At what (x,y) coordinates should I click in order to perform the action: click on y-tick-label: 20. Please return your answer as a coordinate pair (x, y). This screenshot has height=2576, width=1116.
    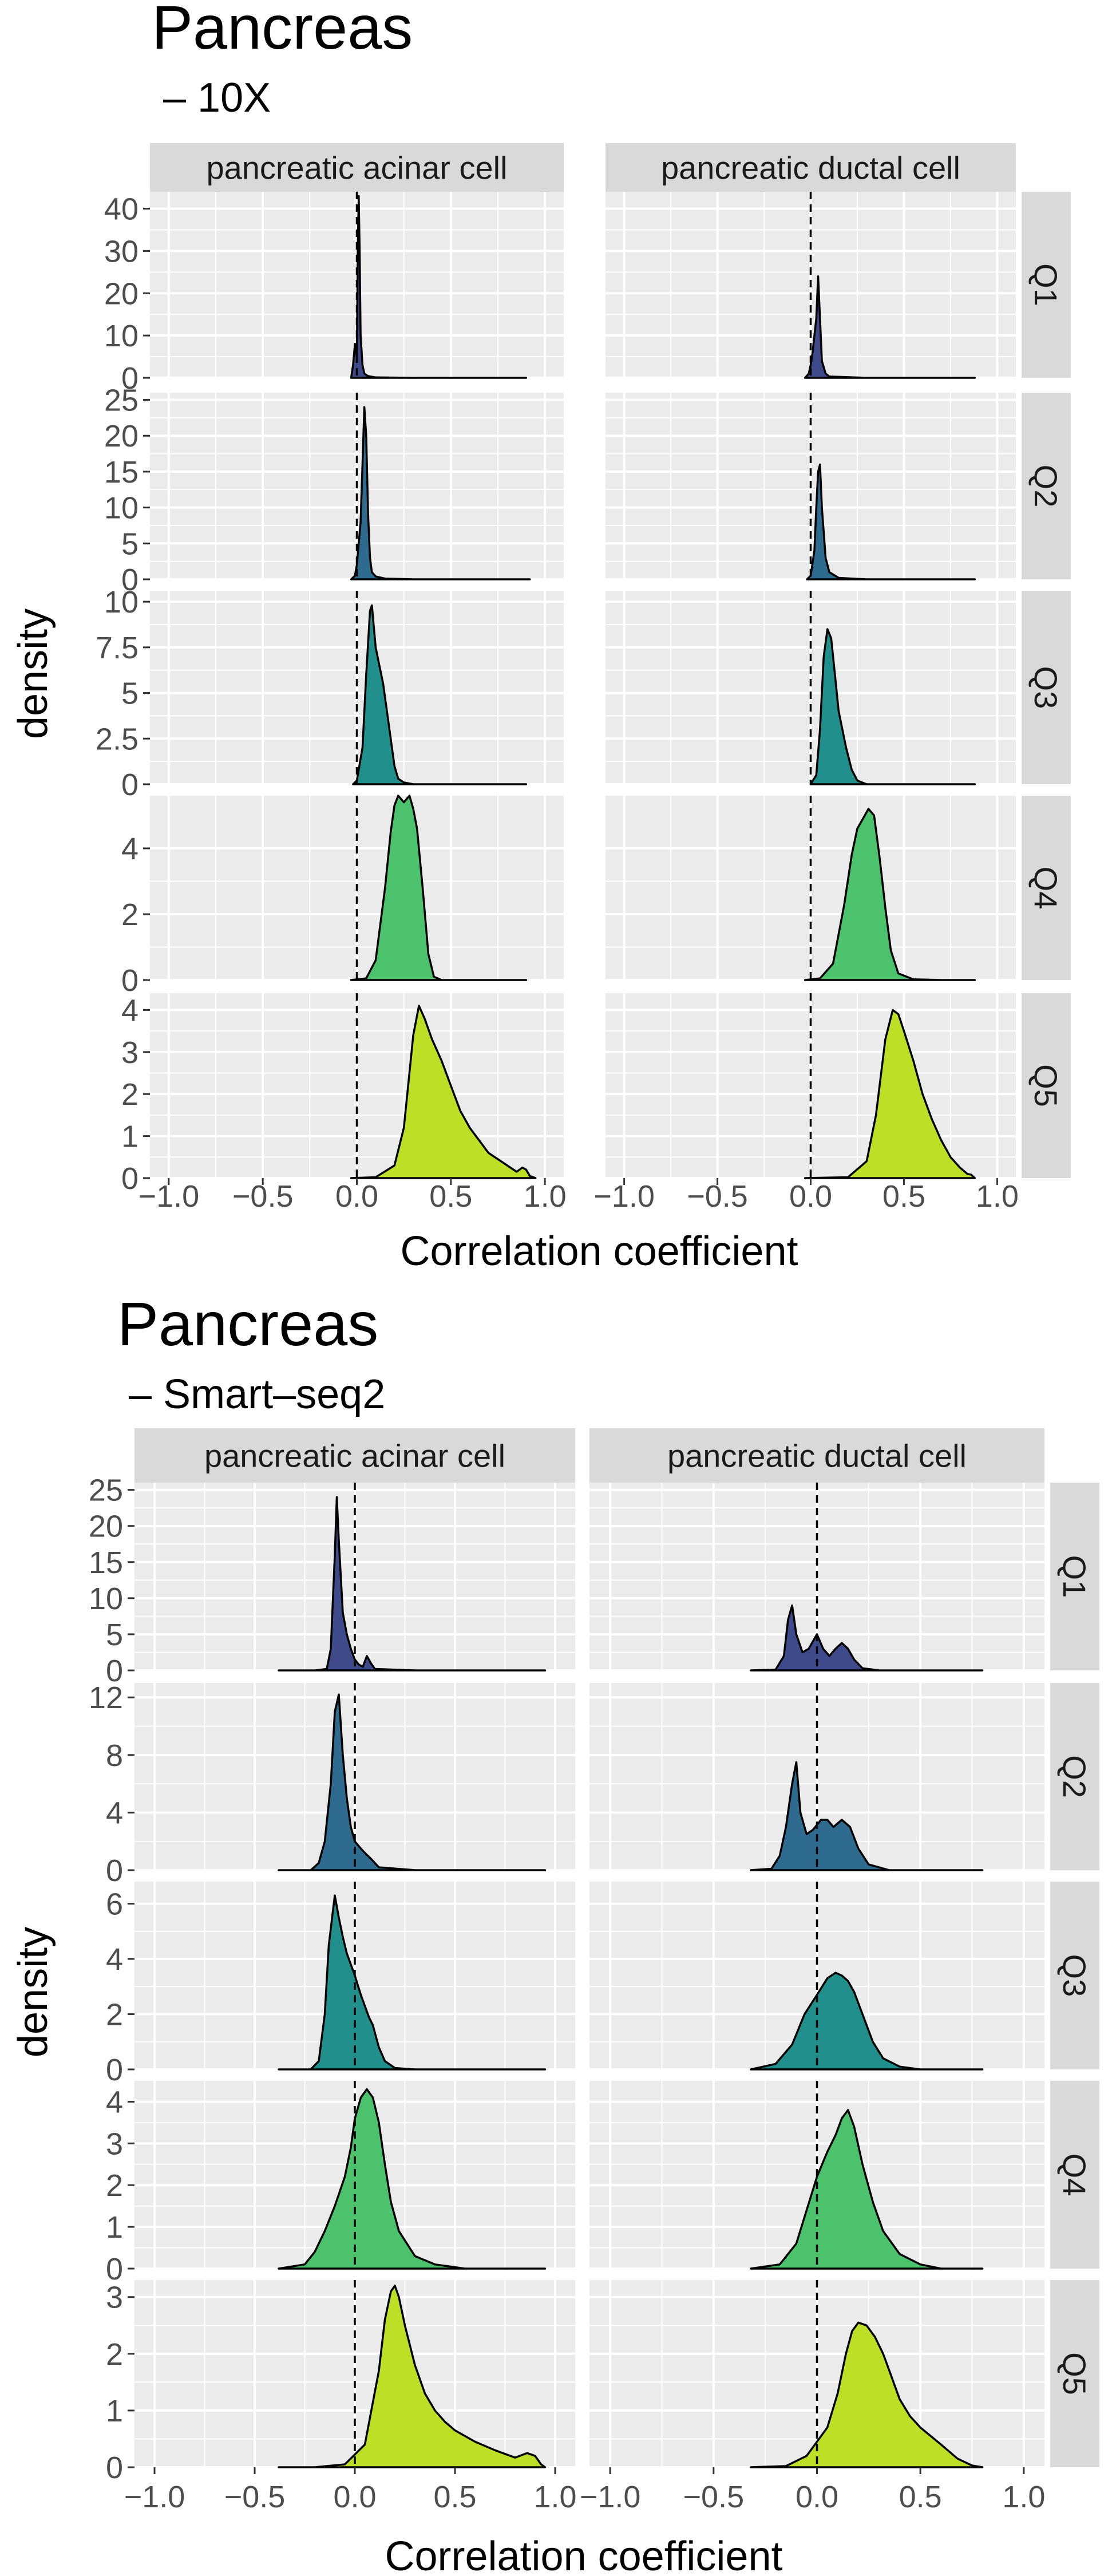
    Looking at the image, I should click on (121, 293).